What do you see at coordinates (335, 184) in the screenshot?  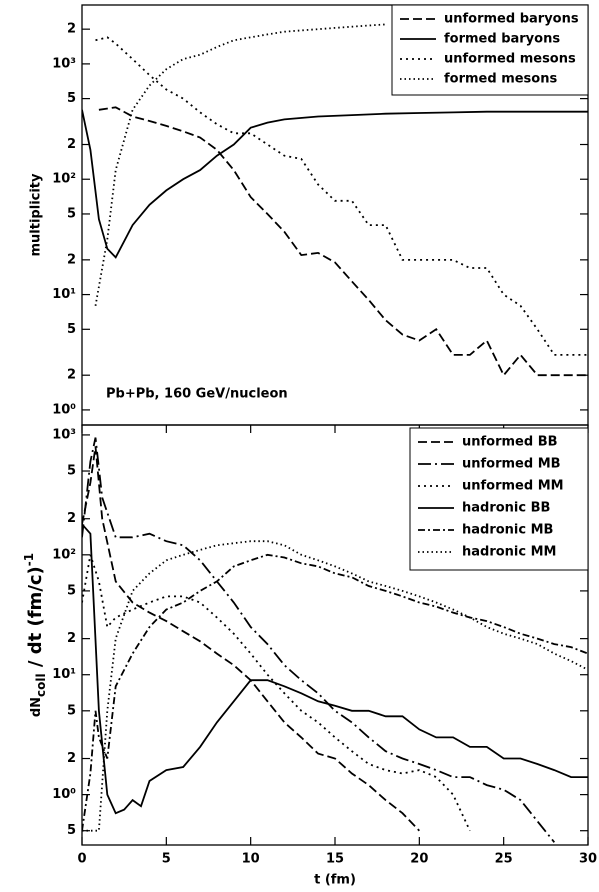 I see `series-line` at bounding box center [335, 184].